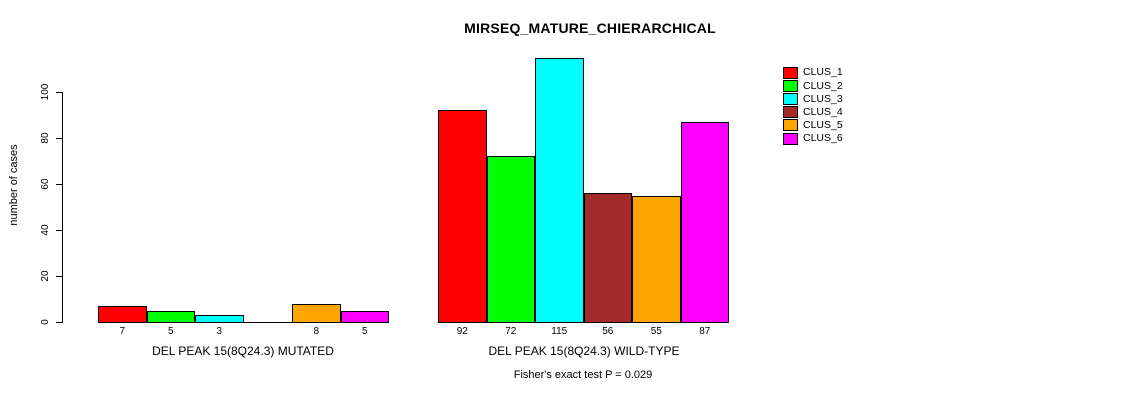 The height and width of the screenshot is (400, 1140). What do you see at coordinates (219, 319) in the screenshot?
I see `bar-clus_3-group0` at bounding box center [219, 319].